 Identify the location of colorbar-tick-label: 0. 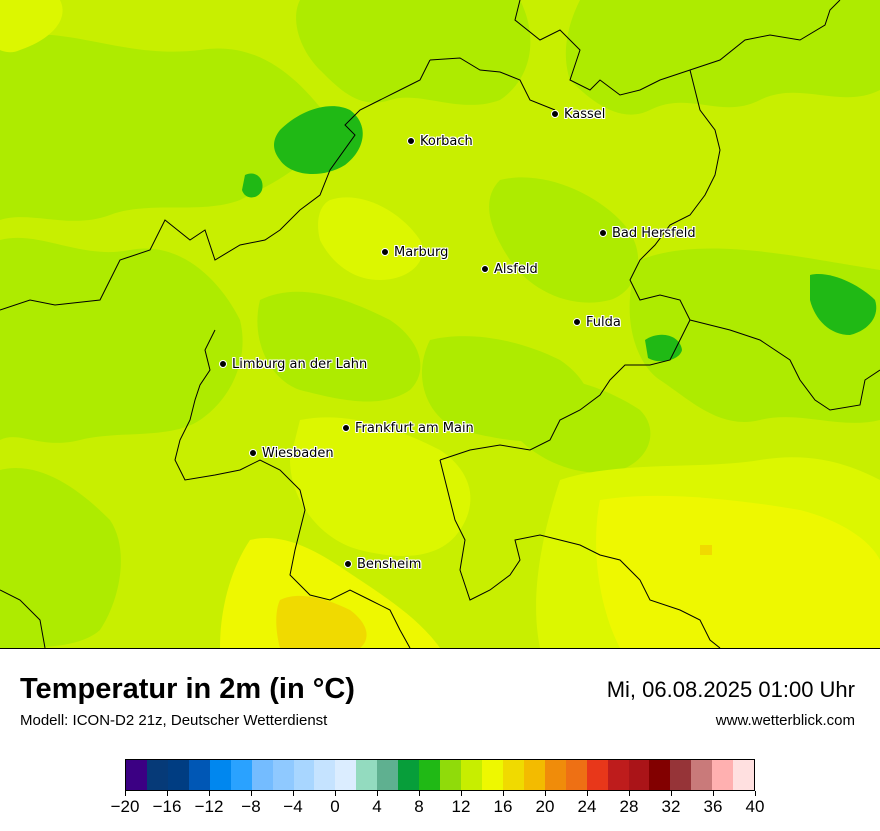
(335, 806).